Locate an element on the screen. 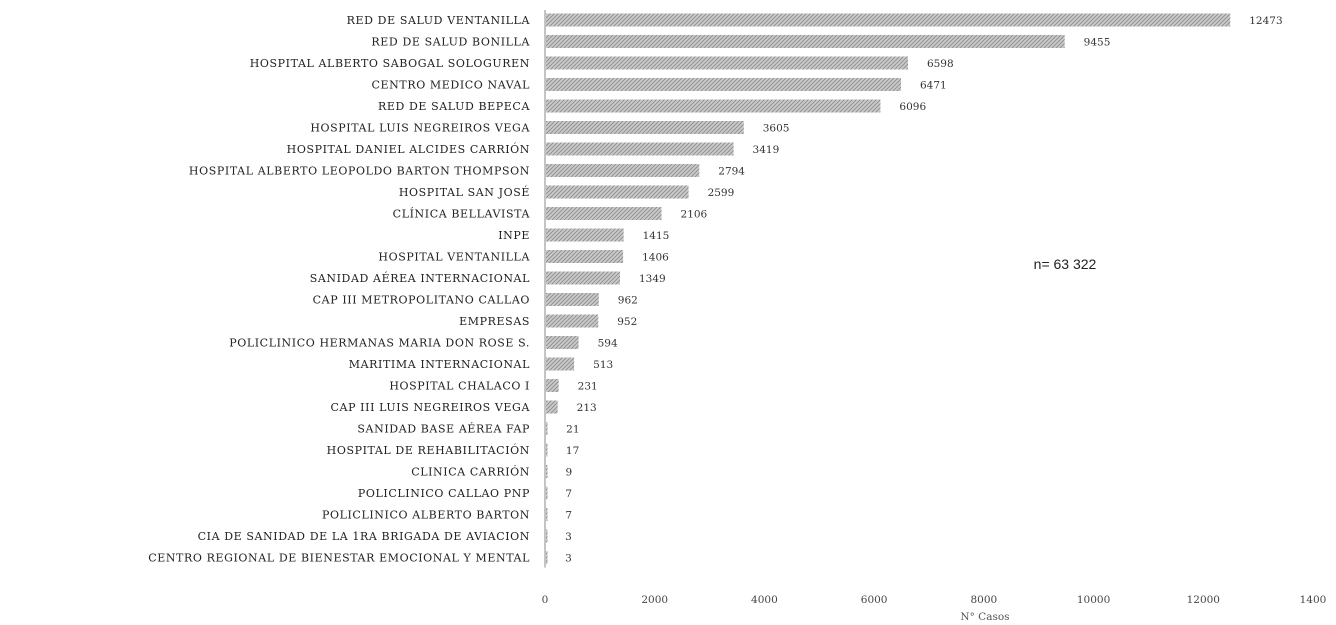  category-label: CAP III LUIS NEGREIROS VEGA is located at coordinates (431, 407).